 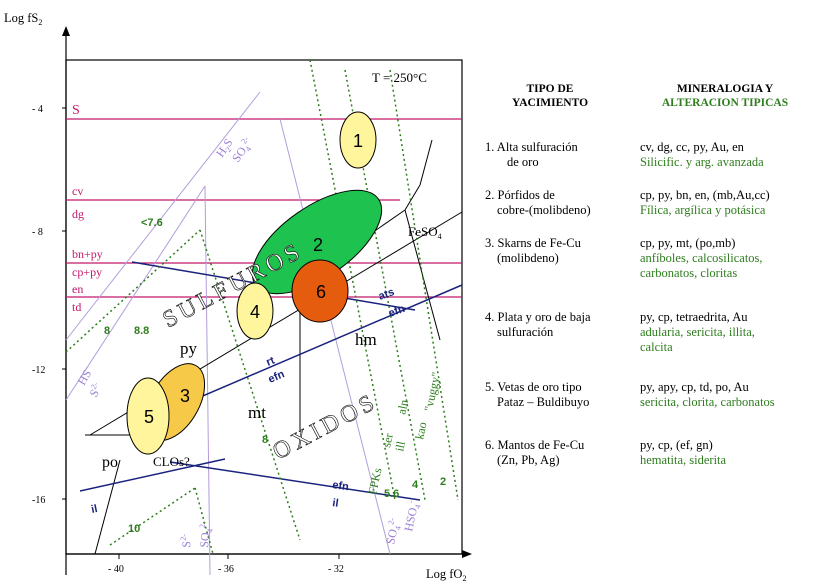 I want to click on header-tipo-yacimiento: TIPO DE YACIMIENTO, so click(x=550, y=96).